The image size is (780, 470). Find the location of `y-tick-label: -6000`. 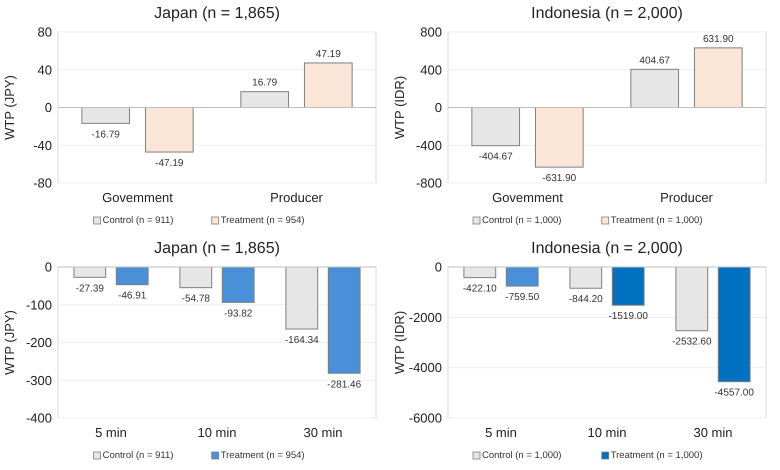

y-tick-label: -6000 is located at coordinates (425, 418).